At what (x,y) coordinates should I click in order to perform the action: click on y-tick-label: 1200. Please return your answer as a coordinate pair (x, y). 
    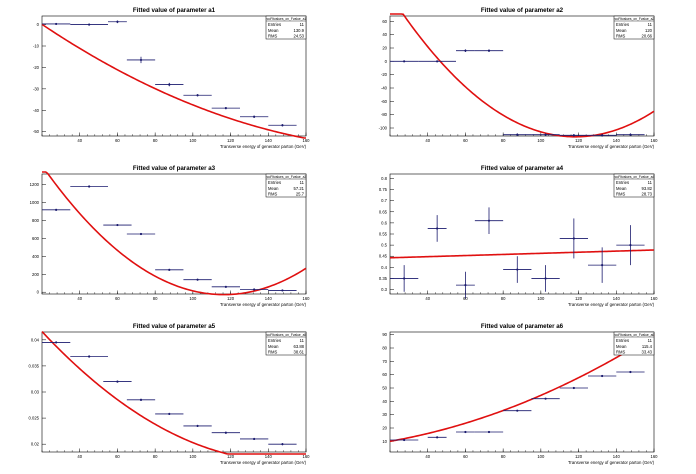
    Looking at the image, I should click on (35, 184).